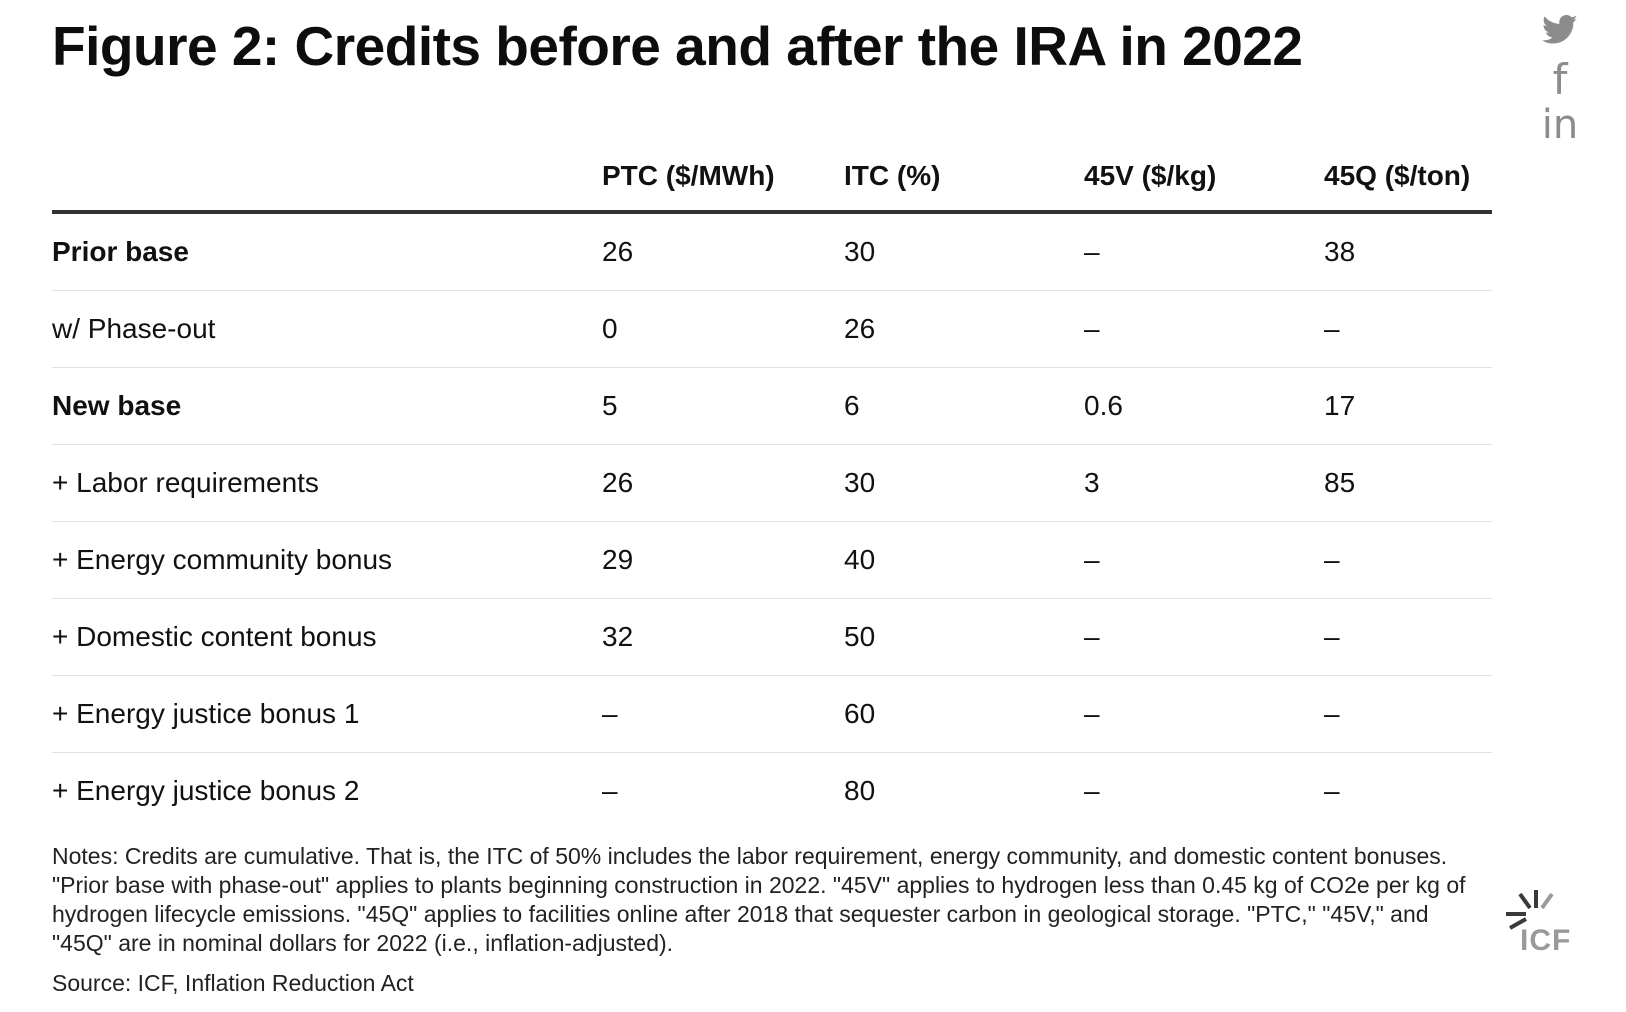 This screenshot has height=1012, width=1626. What do you see at coordinates (860, 790) in the screenshot?
I see `table-cell: 80` at bounding box center [860, 790].